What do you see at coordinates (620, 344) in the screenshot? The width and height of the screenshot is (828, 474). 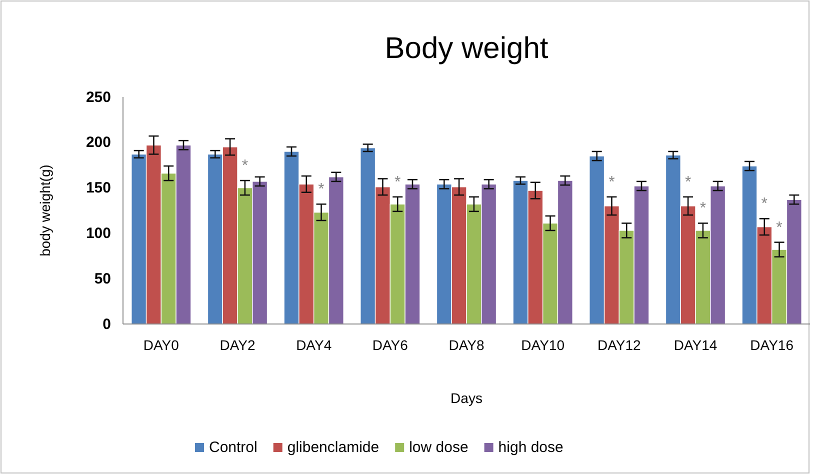 I see `x-tick-label: DAY12` at bounding box center [620, 344].